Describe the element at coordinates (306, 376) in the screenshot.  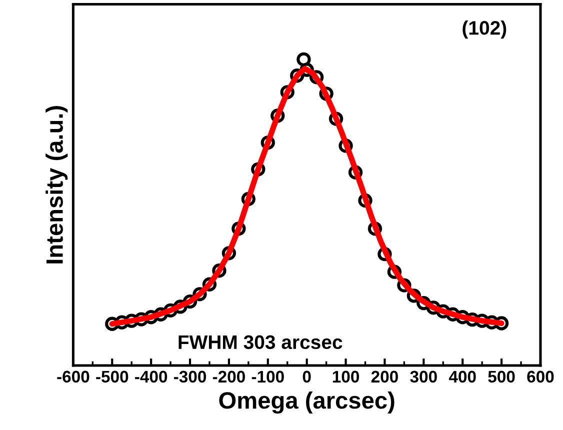
I see `x-tick-label: 0` at that location.